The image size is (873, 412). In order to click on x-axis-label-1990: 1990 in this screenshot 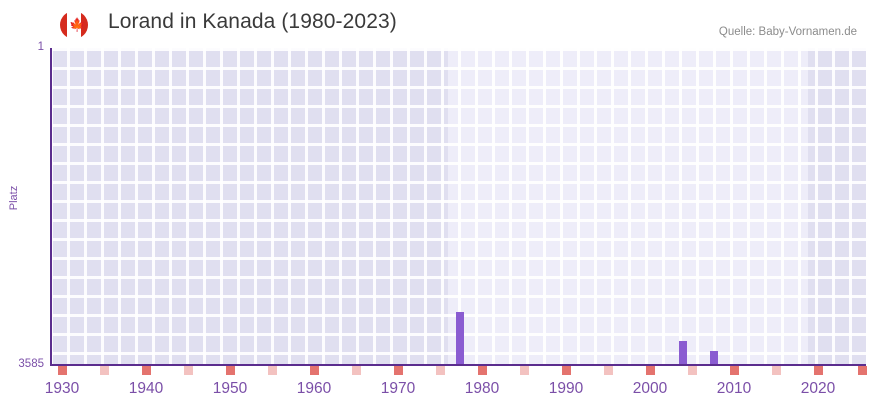, I will do `click(566, 388)`.